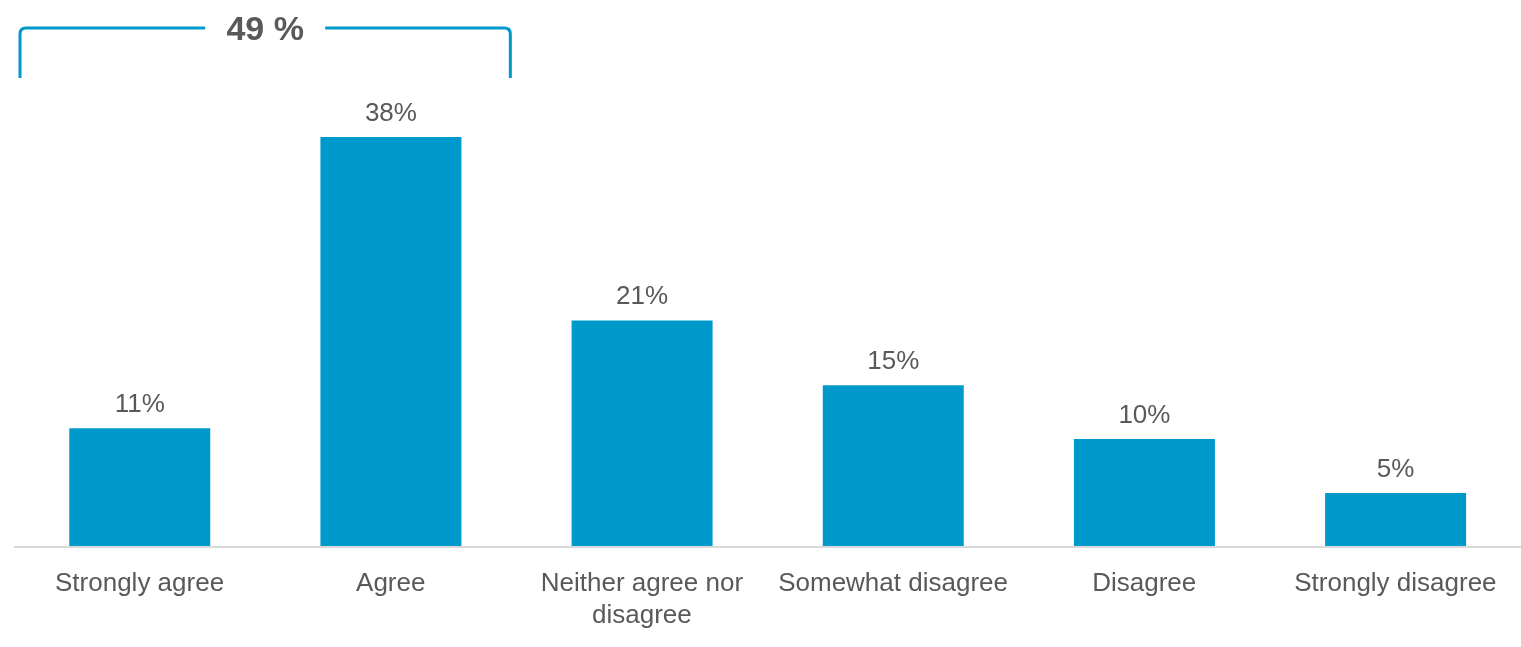 The height and width of the screenshot is (647, 1521). I want to click on data-label: 15%, so click(893, 360).